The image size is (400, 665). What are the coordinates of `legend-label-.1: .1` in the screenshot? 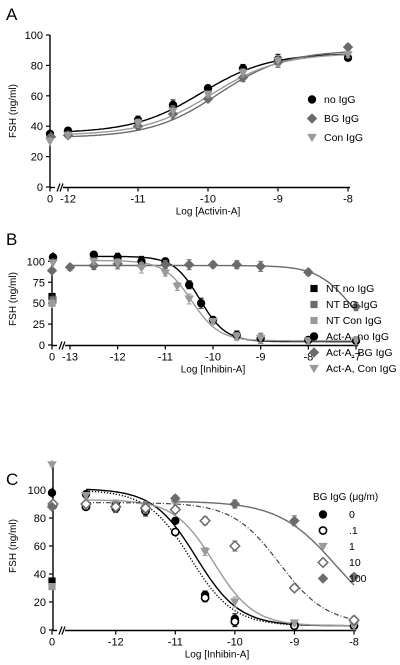 It's located at (353, 531).